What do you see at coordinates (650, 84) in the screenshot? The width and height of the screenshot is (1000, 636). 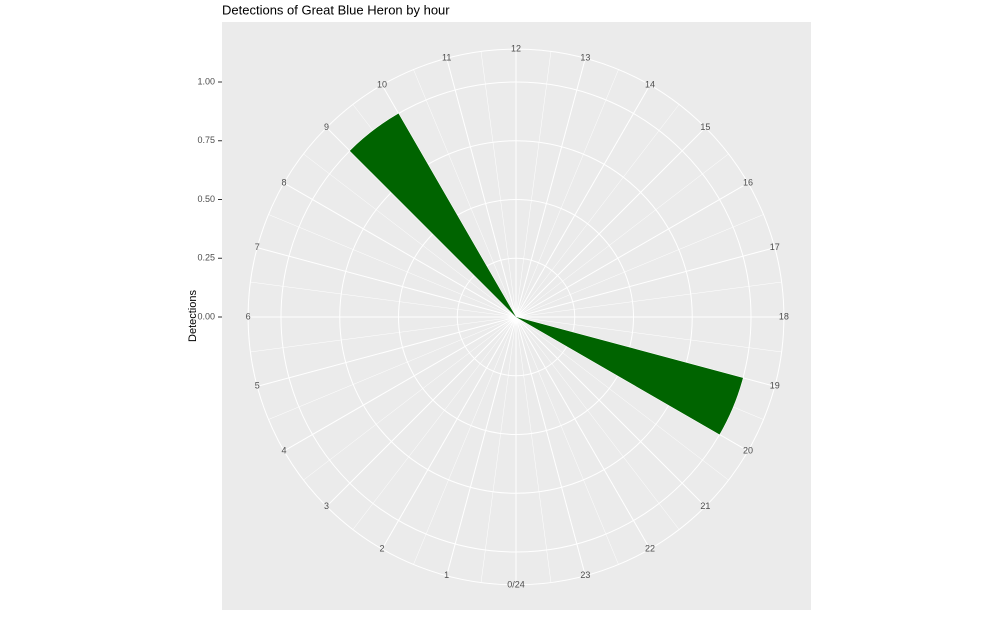 I see `x-tick-label: 14` at bounding box center [650, 84].